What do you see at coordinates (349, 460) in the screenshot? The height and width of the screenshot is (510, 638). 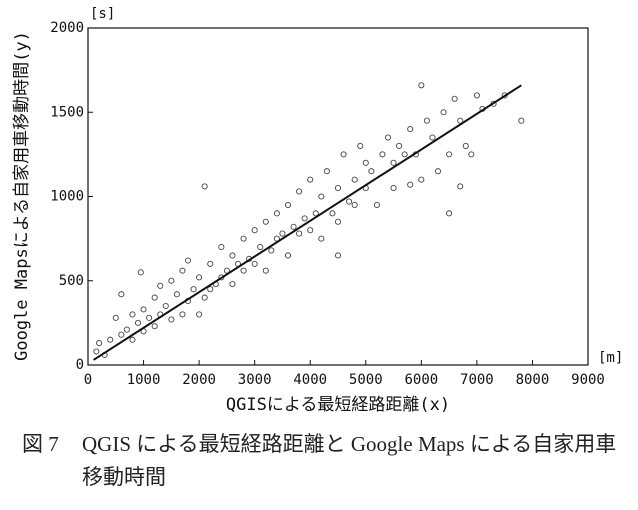 I see `caption-text: QGIS による最短経路距離と Google Maps による自家用車移動時間` at bounding box center [349, 460].